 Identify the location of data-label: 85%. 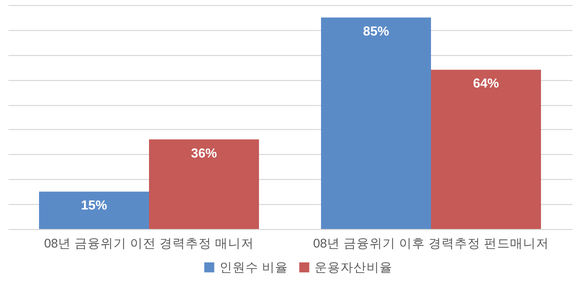
(376, 30).